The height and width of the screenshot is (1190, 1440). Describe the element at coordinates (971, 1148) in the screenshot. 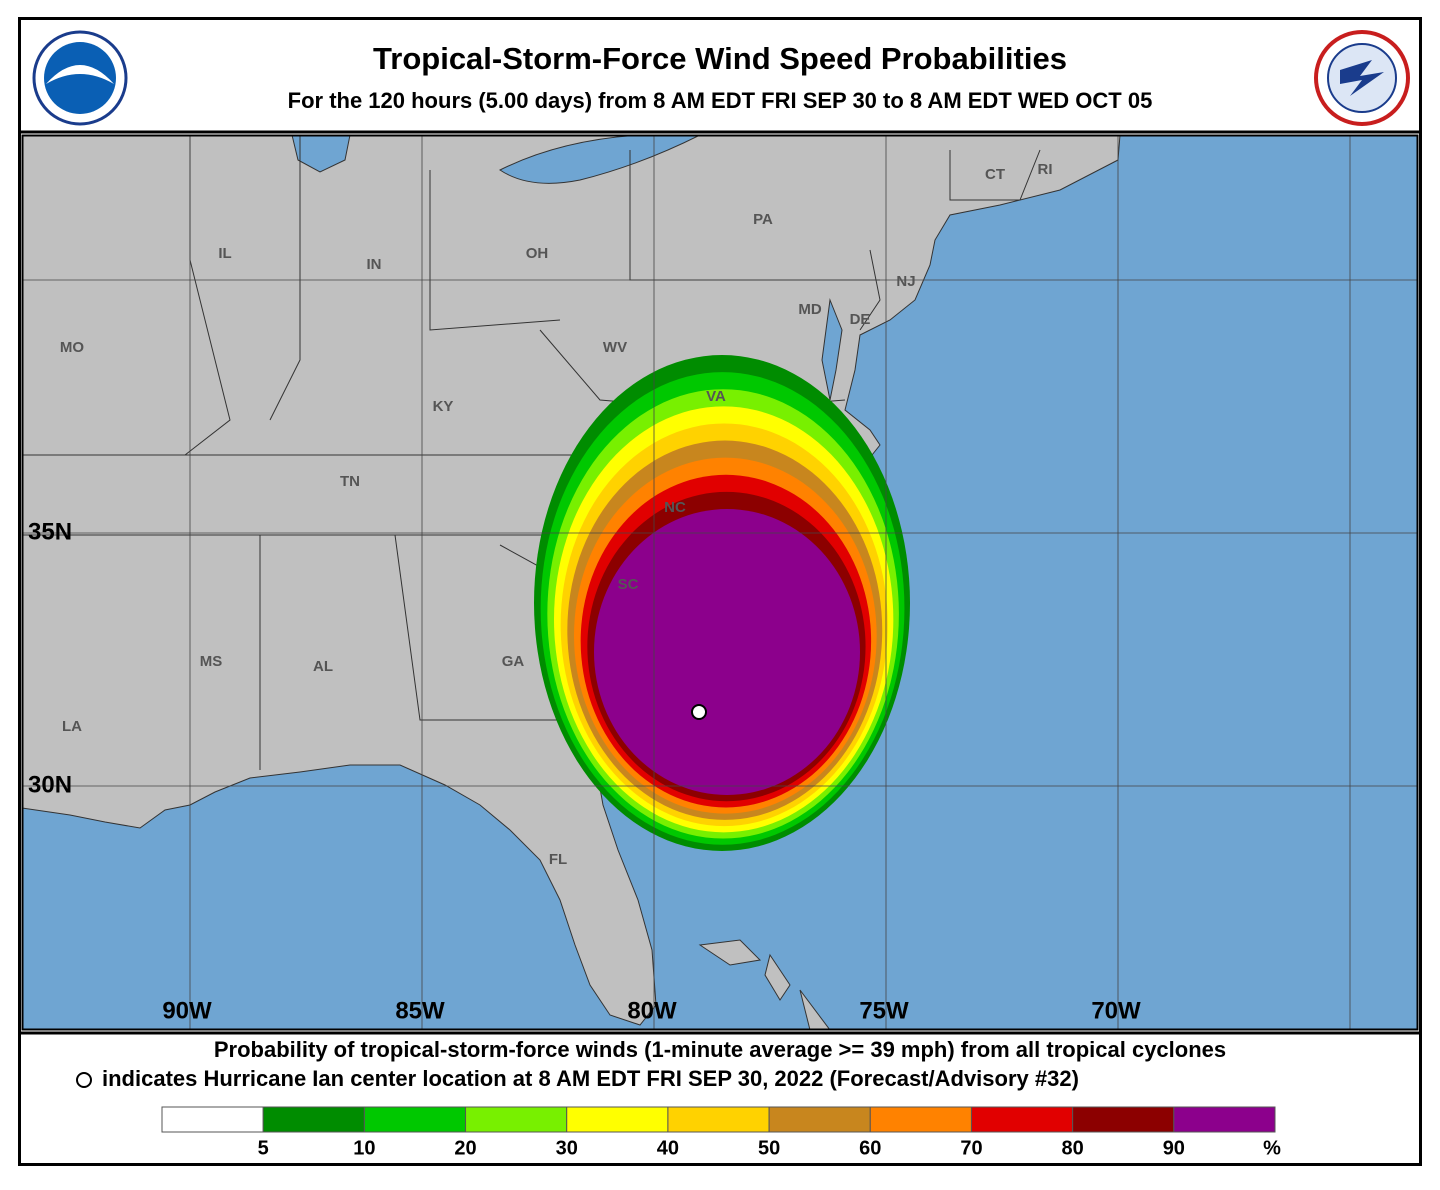

I see `legend-tick-label: 70` at that location.